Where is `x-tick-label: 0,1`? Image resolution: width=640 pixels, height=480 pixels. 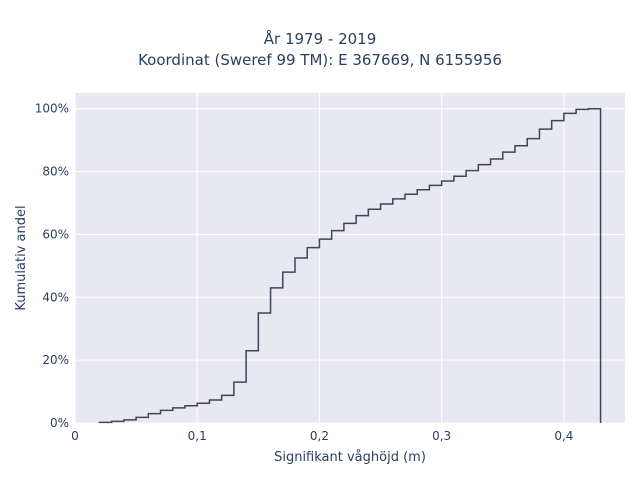
x-tick-label: 0,1 is located at coordinates (197, 436).